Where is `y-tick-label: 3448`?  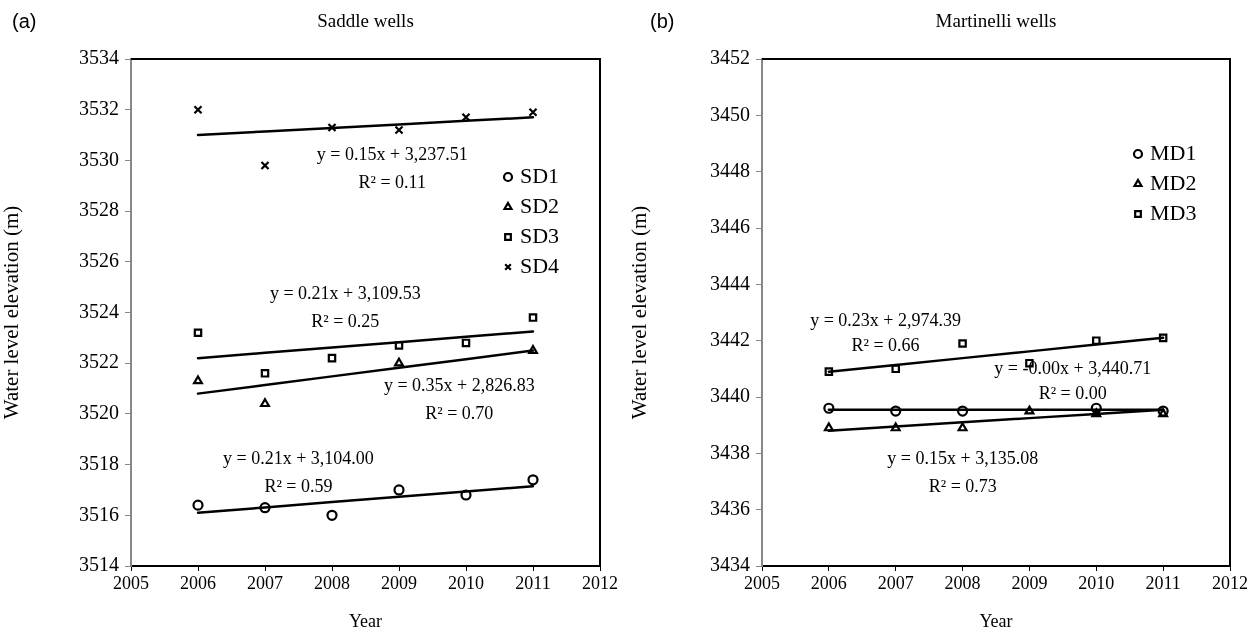 y-tick-label: 3448 is located at coordinates (730, 169).